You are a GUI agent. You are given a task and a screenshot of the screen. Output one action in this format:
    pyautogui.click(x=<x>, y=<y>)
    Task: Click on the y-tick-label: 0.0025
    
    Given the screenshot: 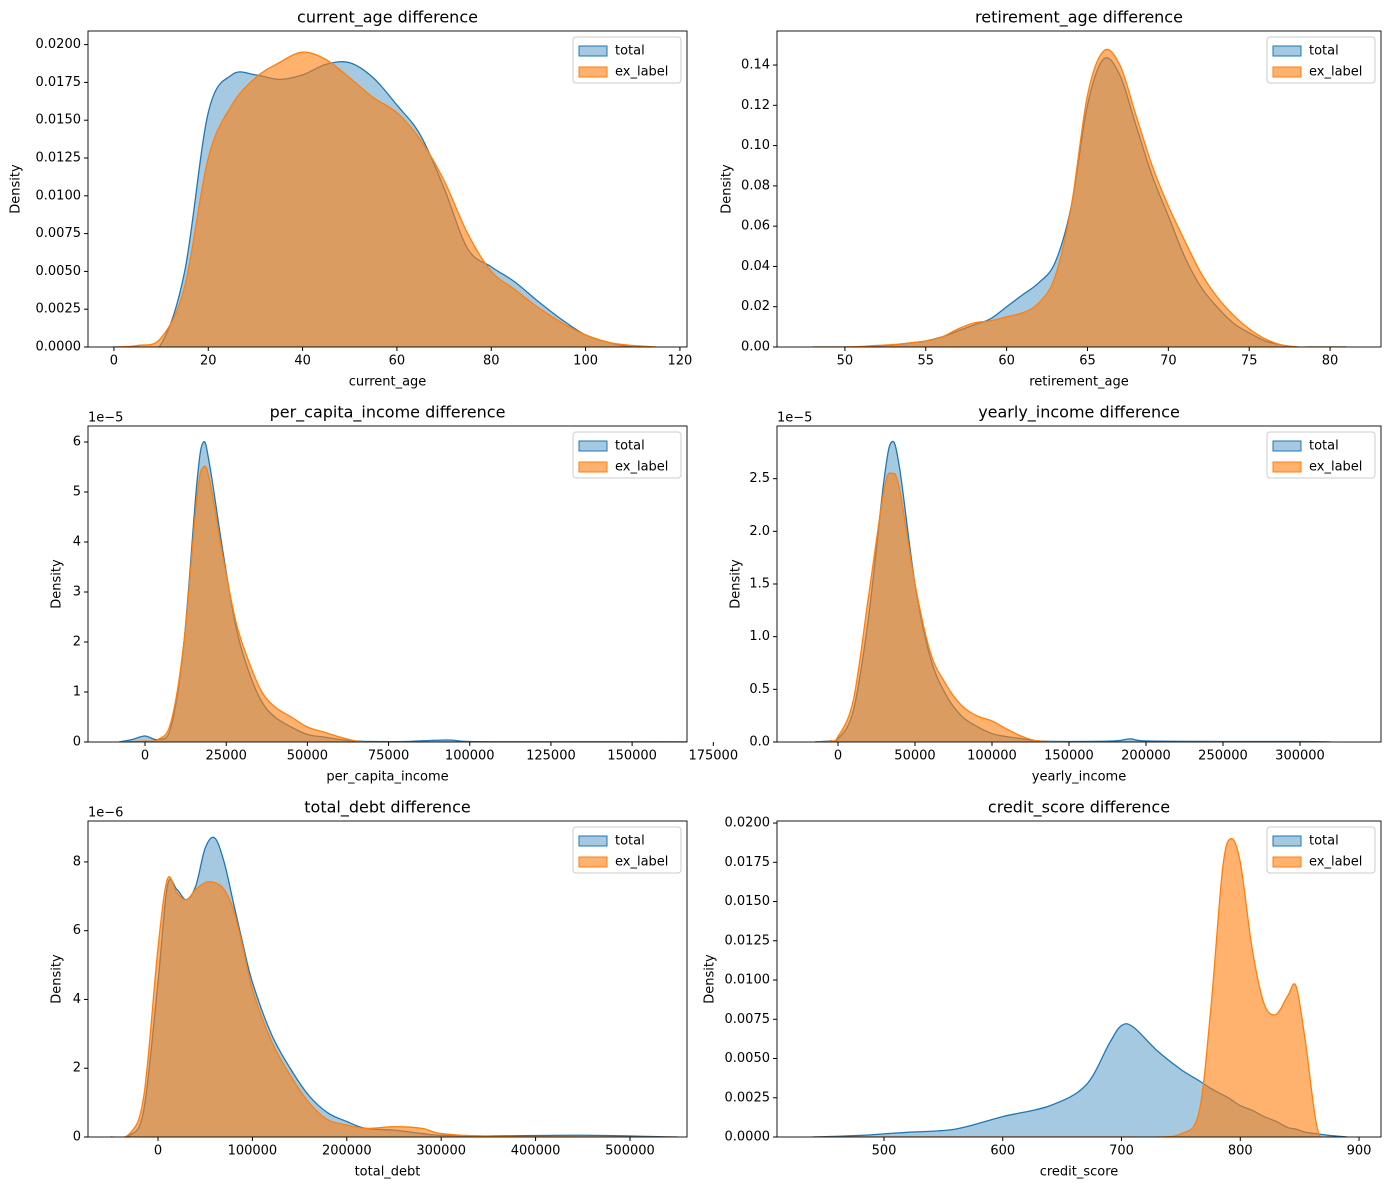 What is the action you would take?
    pyautogui.click(x=748, y=1097)
    